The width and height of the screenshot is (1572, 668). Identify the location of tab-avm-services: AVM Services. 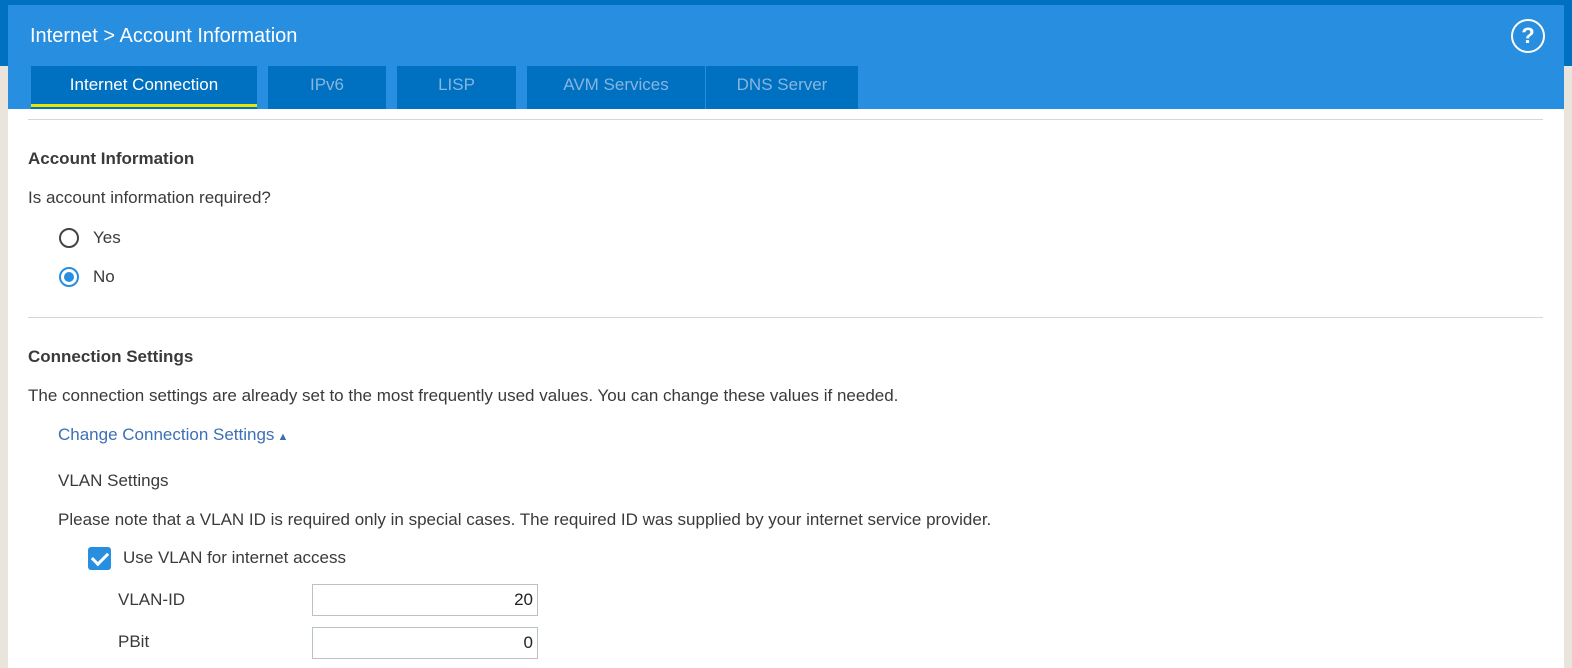
(616, 87).